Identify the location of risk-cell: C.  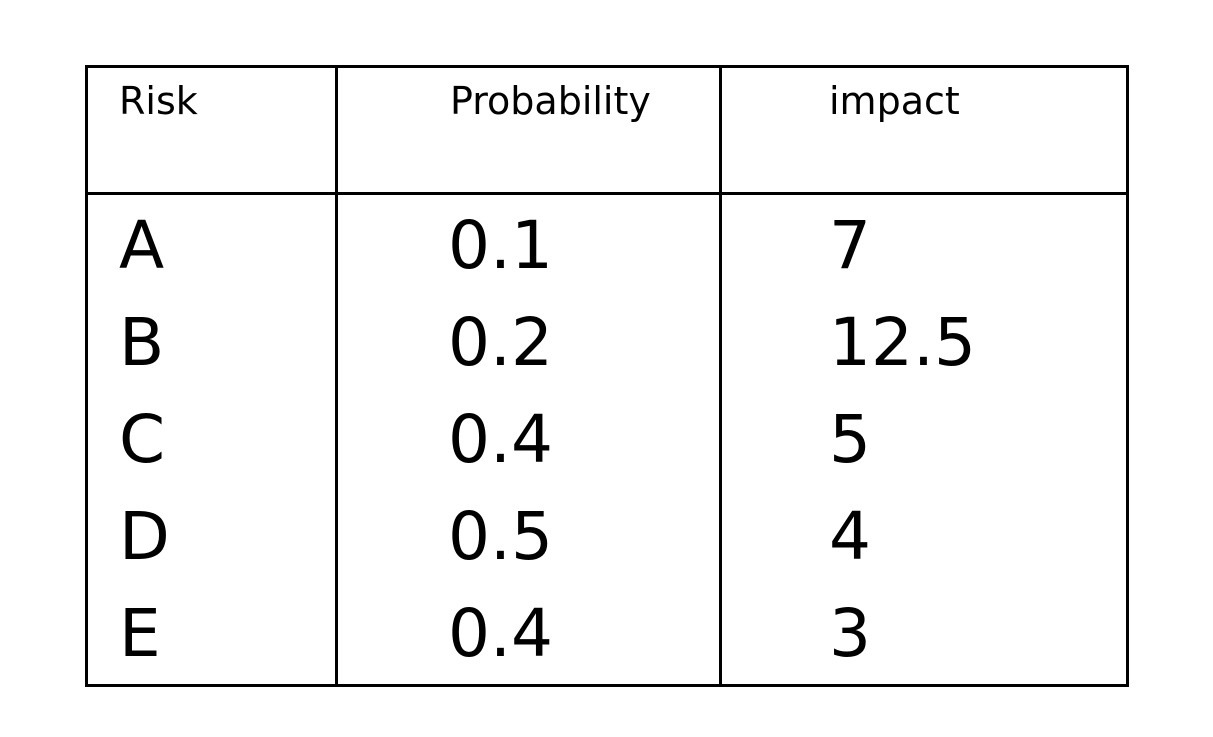
(142, 439).